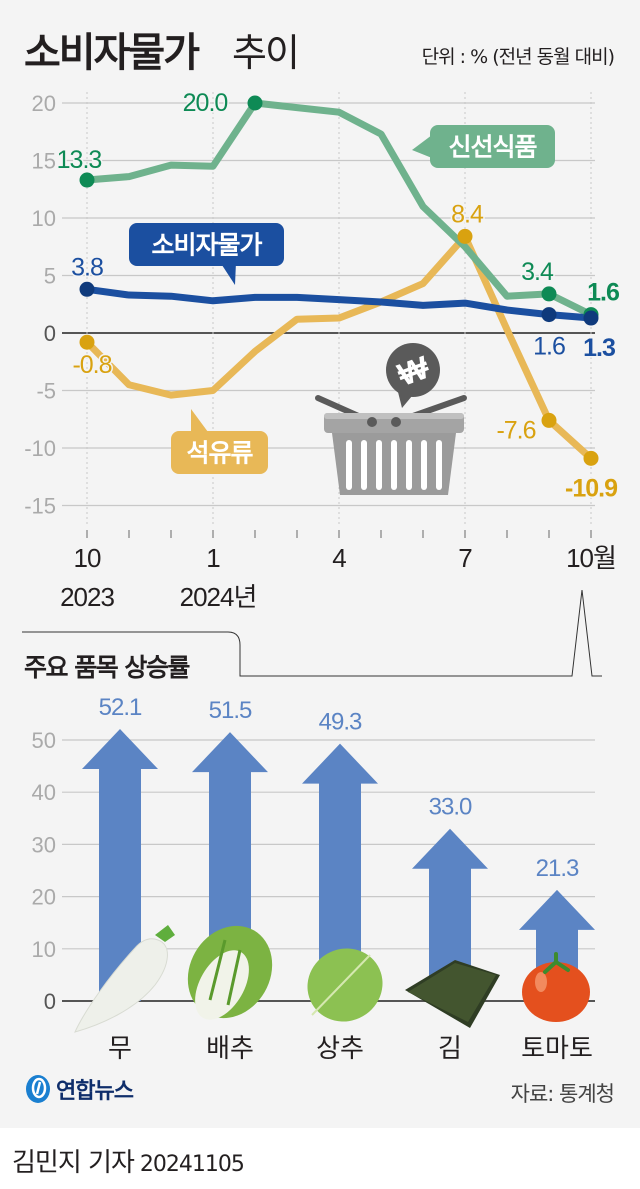  What do you see at coordinates (44, 161) in the screenshot?
I see `y-tick-label: 15` at bounding box center [44, 161].